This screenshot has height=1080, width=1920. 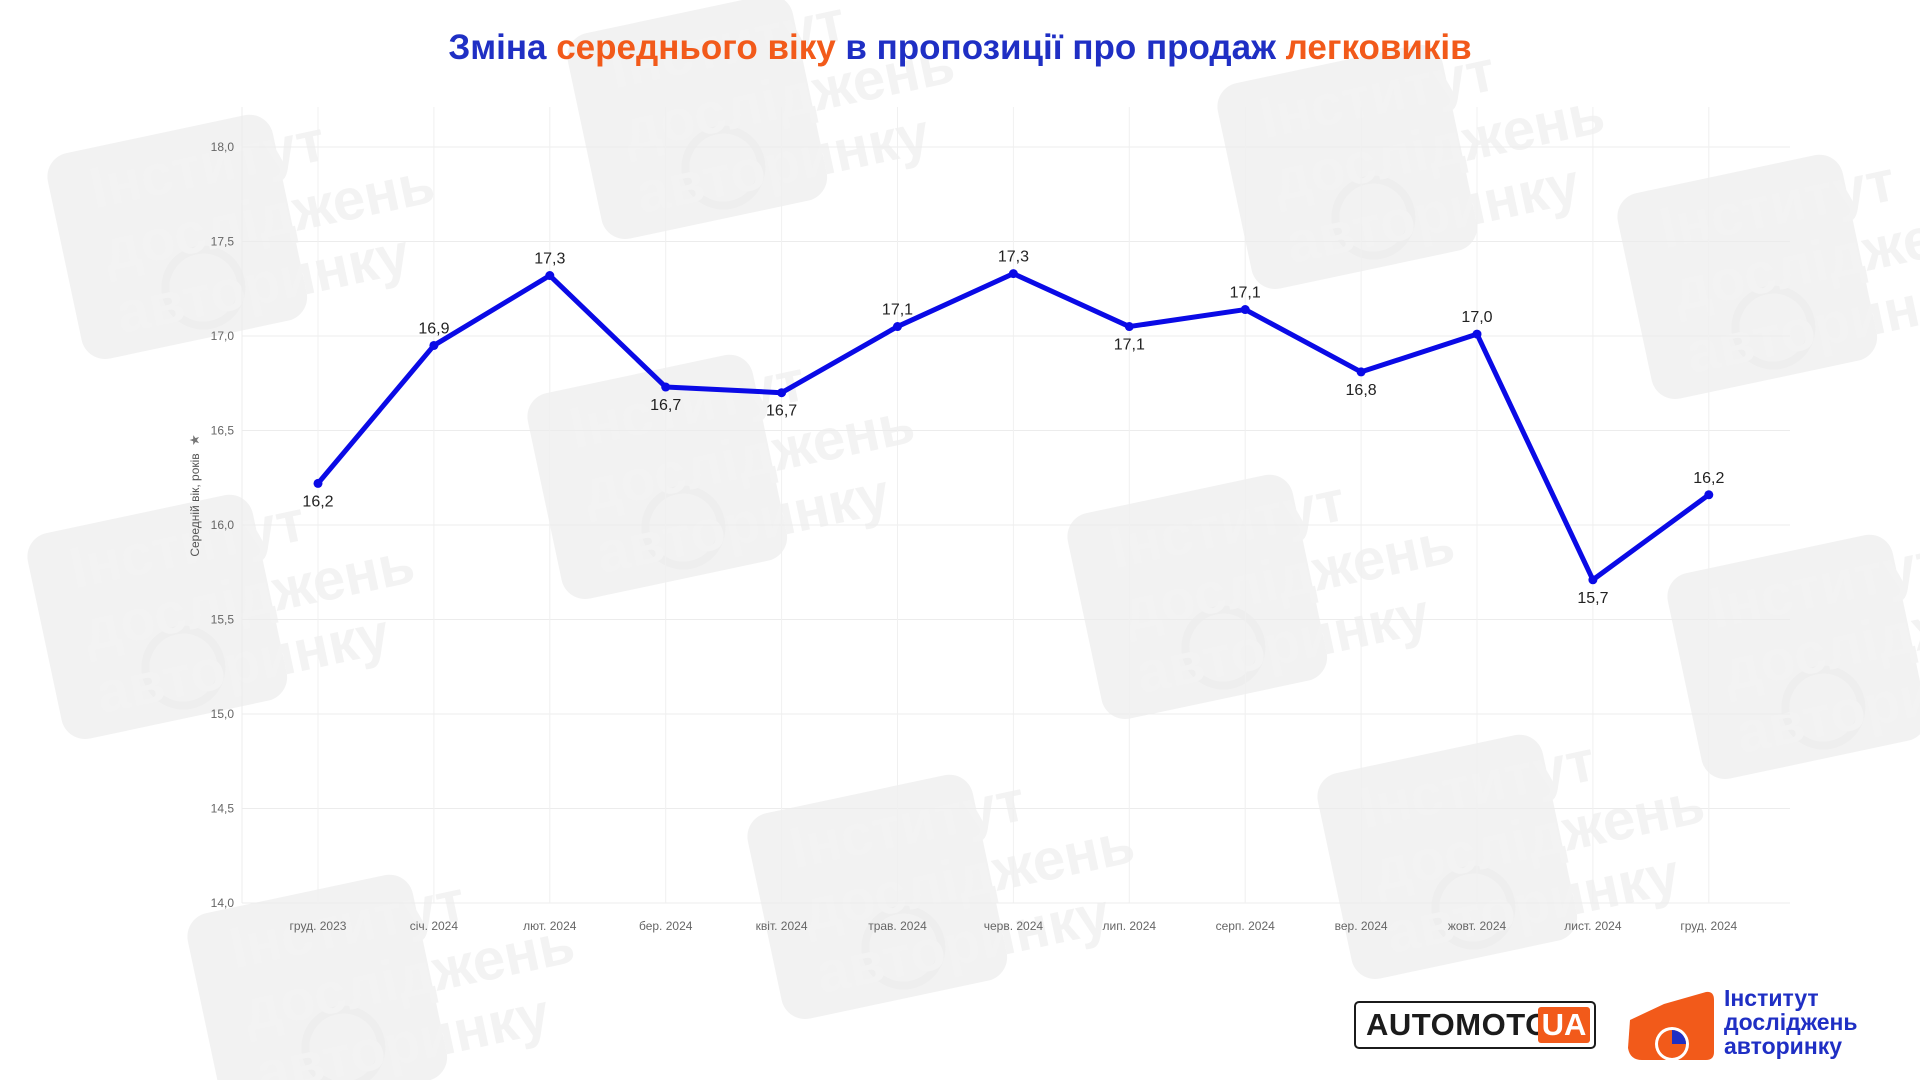 What do you see at coordinates (666, 926) in the screenshot?
I see `x-tick-label: бер. 2024` at bounding box center [666, 926].